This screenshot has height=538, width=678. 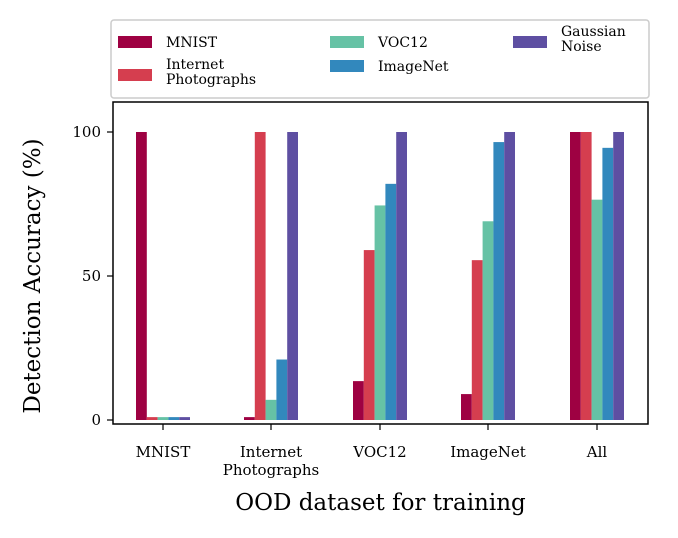 I want to click on x-tick-label-3: ImageNet, so click(x=488, y=452).